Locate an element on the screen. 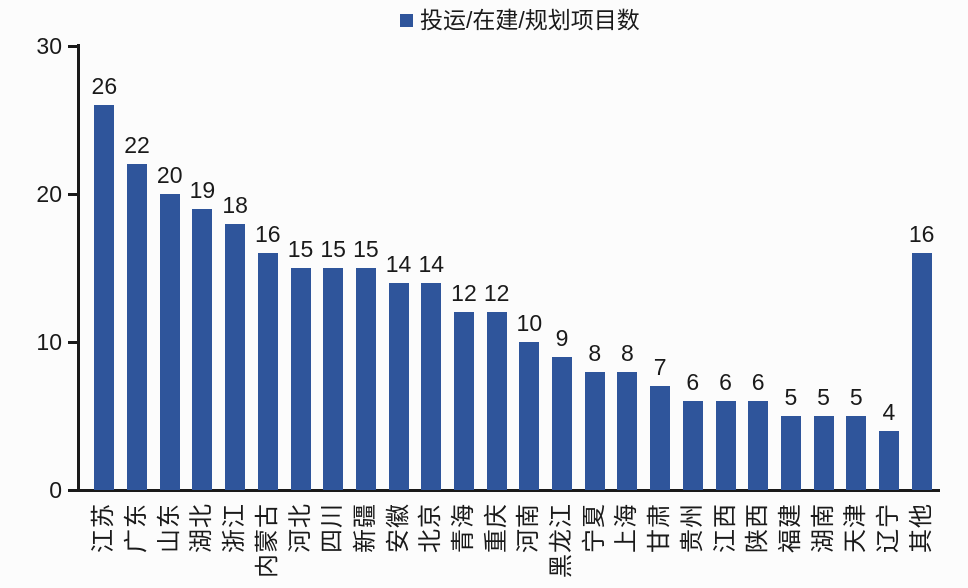 This screenshot has width=968, height=588. x-axis-label-text: 湖北 is located at coordinates (202, 528).